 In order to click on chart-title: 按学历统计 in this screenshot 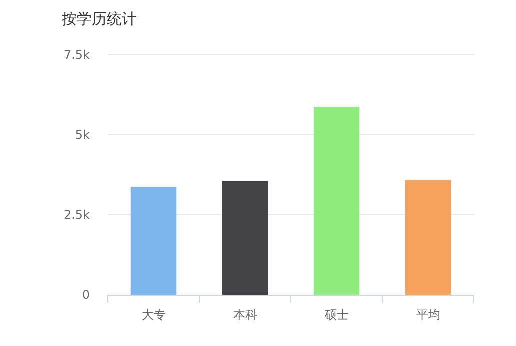, I will do `click(99, 19)`.